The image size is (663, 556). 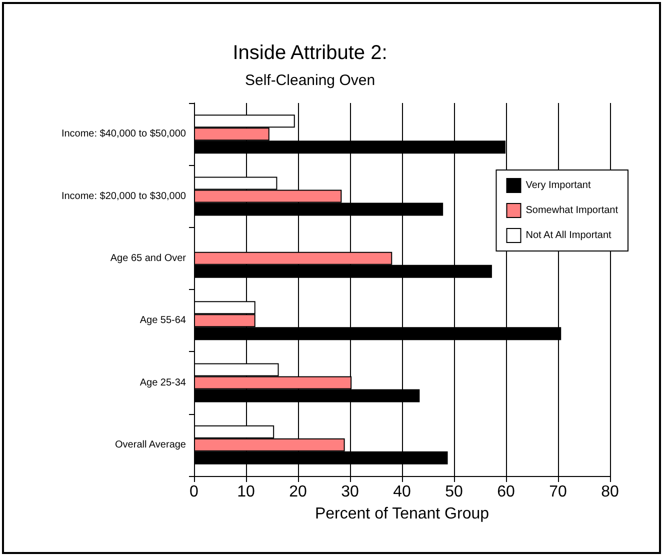 What do you see at coordinates (123, 196) in the screenshot?
I see `y-tick-label: Income: $20,000 to $30,000` at bounding box center [123, 196].